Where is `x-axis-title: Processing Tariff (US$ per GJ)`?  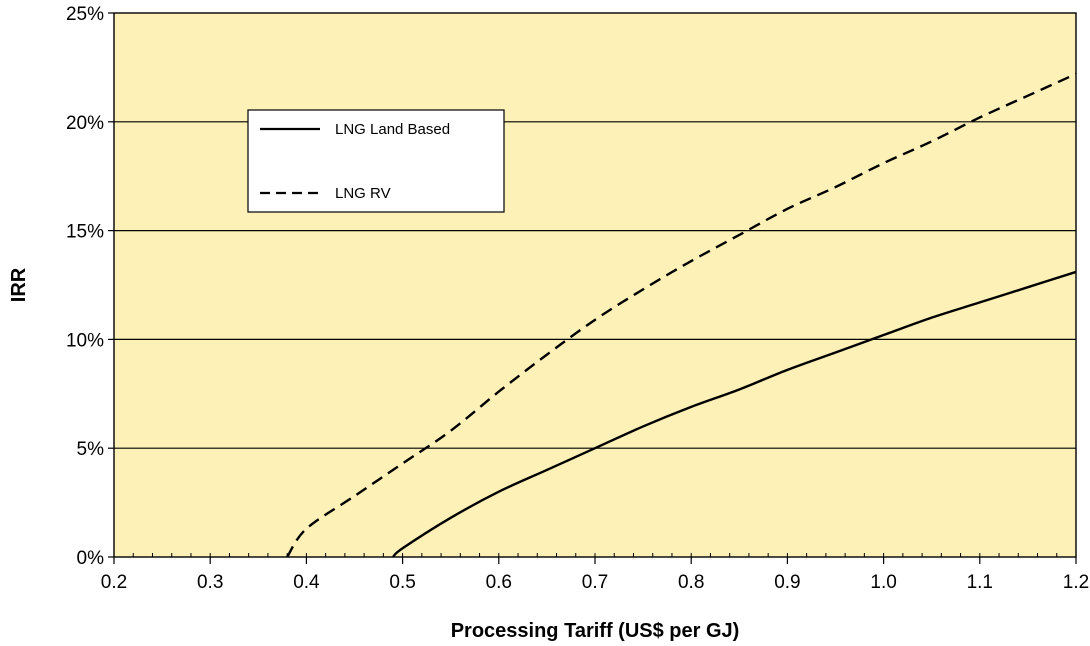 x-axis-title: Processing Tariff (US$ per GJ) is located at coordinates (595, 631).